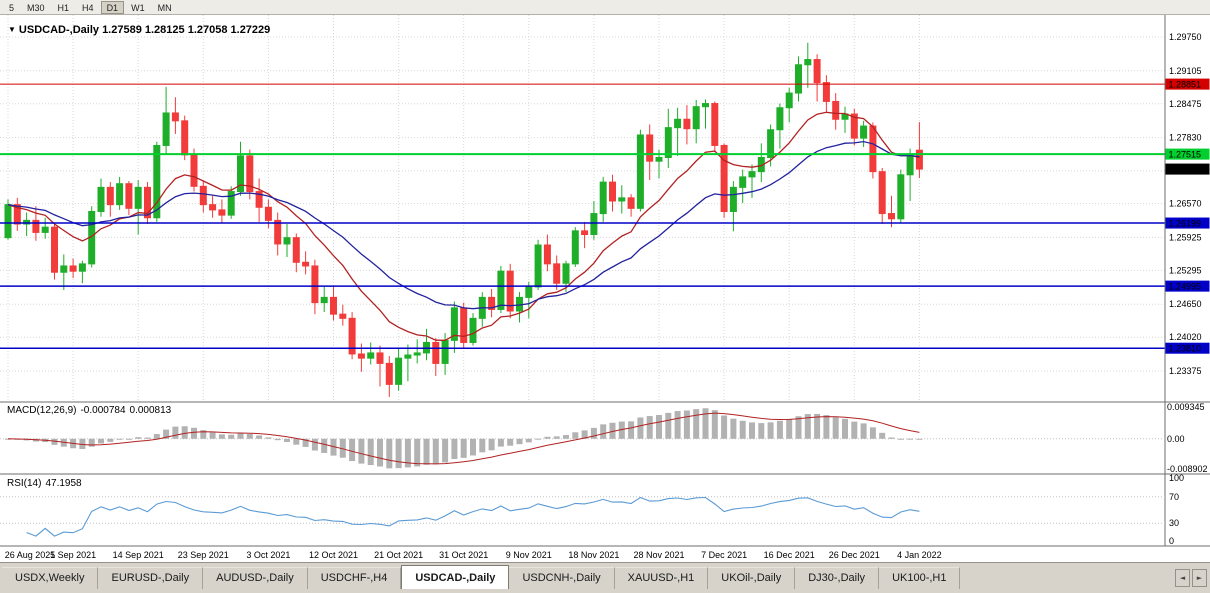 Image resolution: width=1210 pixels, height=593 pixels. I want to click on svg-text: 1.27515, so click(1185, 155).